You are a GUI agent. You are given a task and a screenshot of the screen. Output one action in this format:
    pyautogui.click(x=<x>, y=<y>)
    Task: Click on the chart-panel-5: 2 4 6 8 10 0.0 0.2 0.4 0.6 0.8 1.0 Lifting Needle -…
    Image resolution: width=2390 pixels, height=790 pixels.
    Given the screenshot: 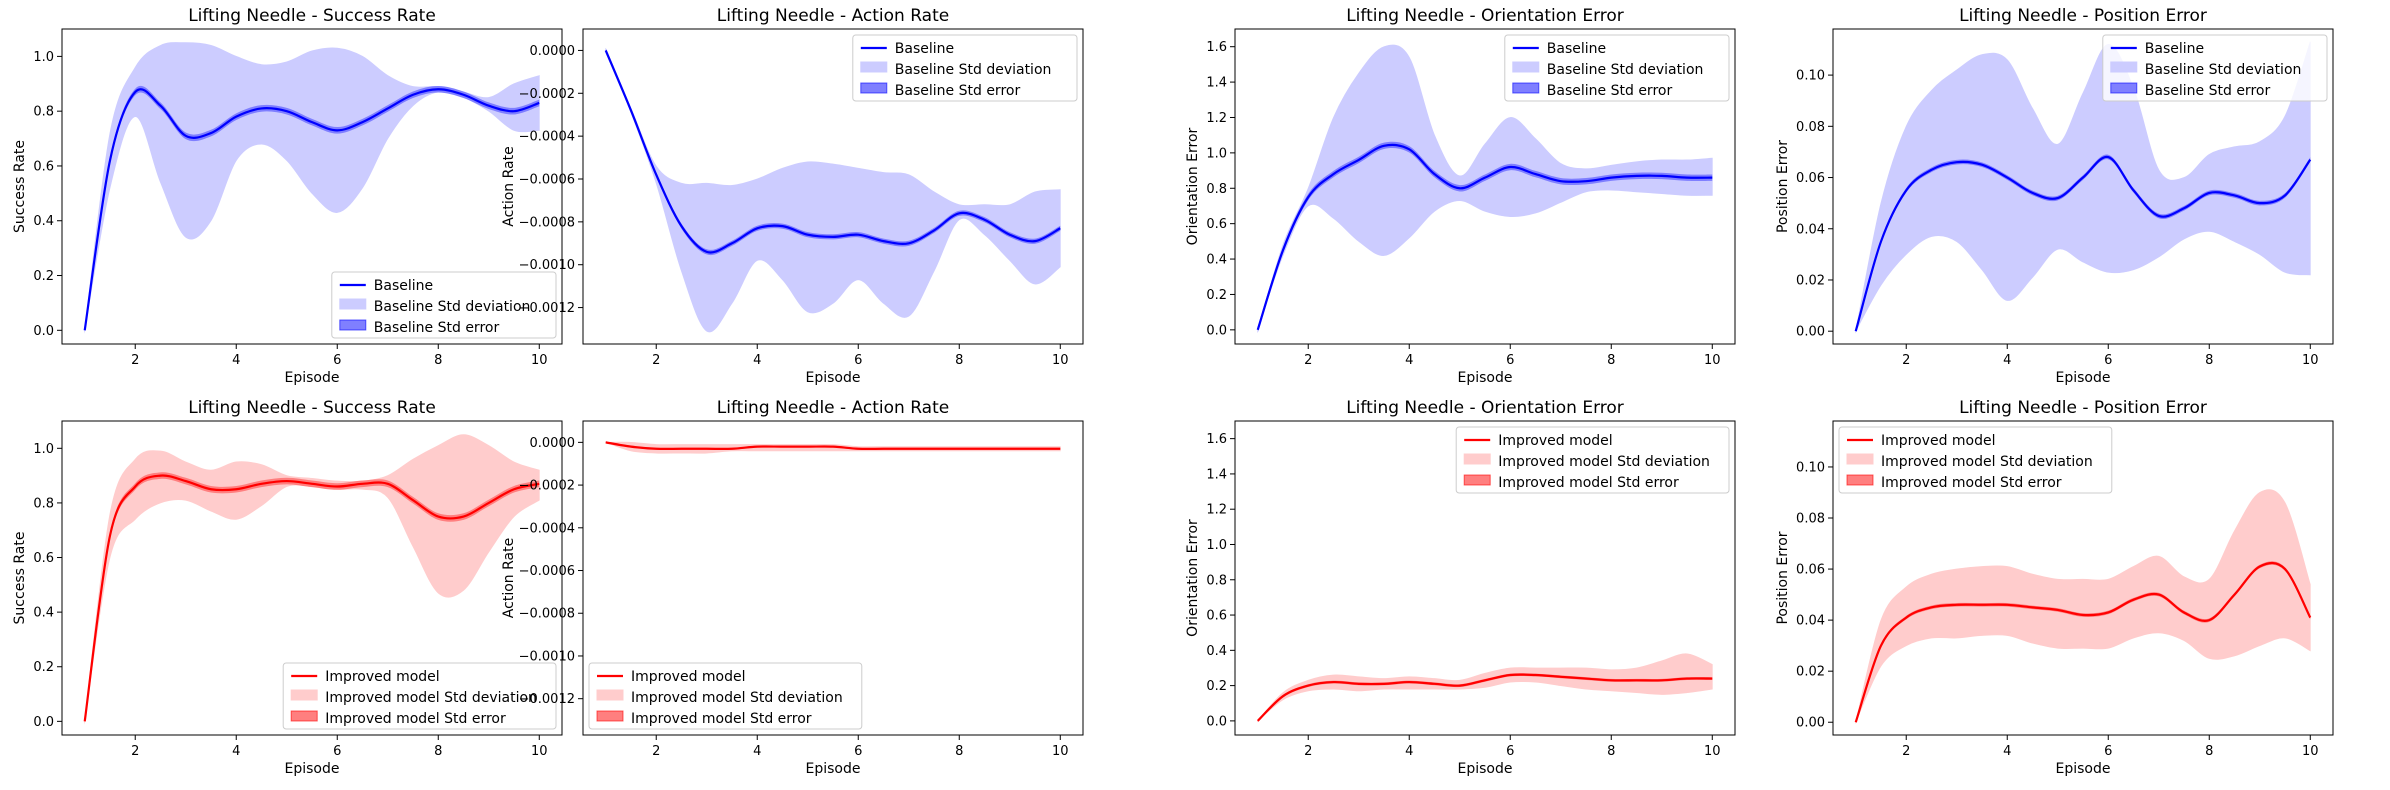 What is the action you would take?
    pyautogui.click(x=287, y=587)
    